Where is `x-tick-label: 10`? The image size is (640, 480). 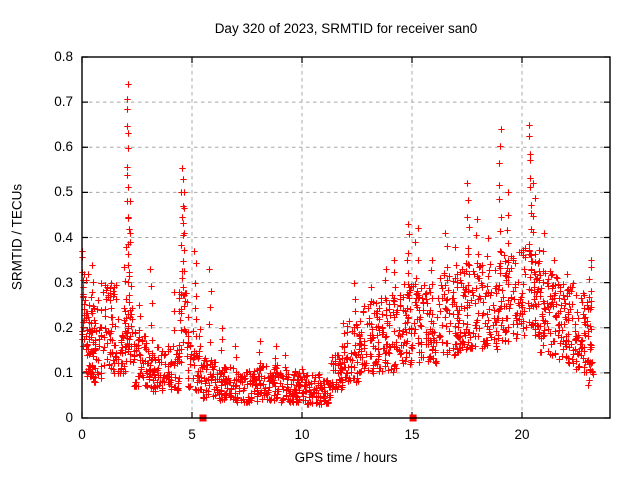 x-tick-label: 10 is located at coordinates (302, 434).